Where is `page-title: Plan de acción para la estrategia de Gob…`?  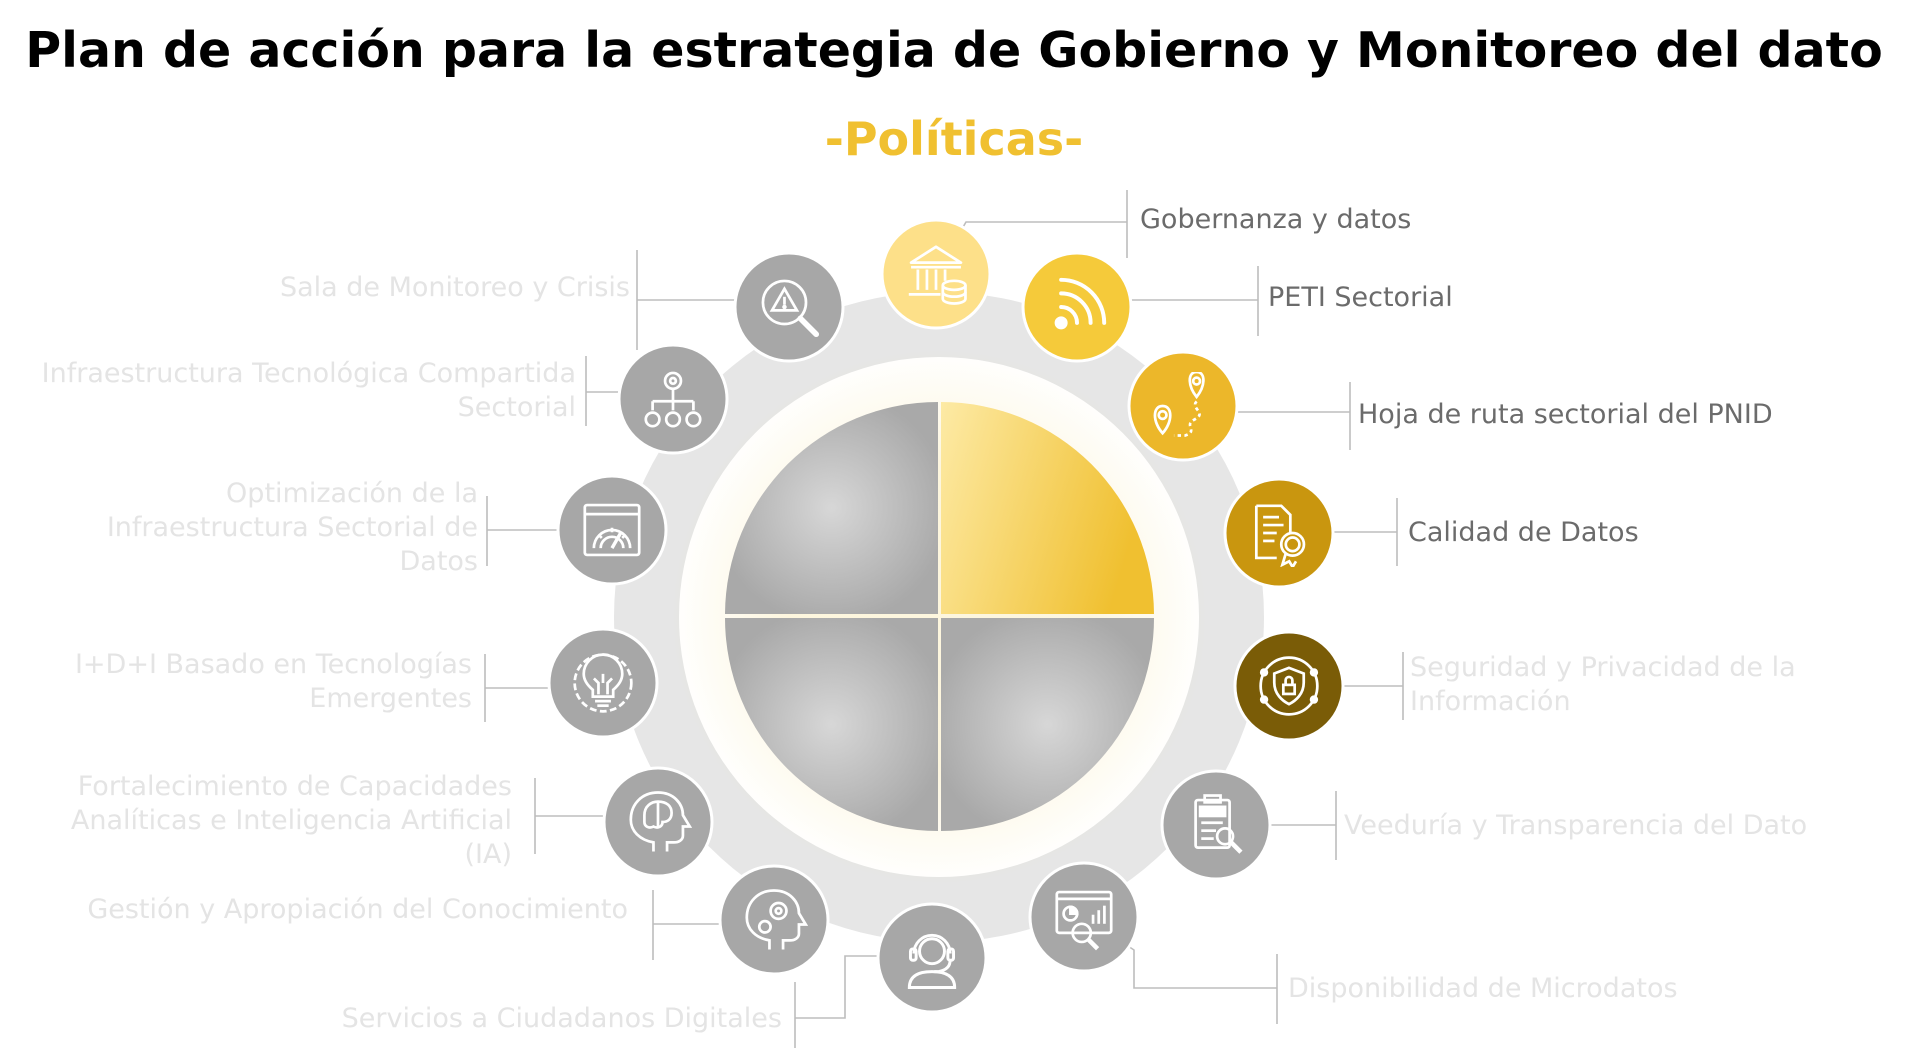
page-title: Plan de acción para la estrategia de Gob… is located at coordinates (954, 50).